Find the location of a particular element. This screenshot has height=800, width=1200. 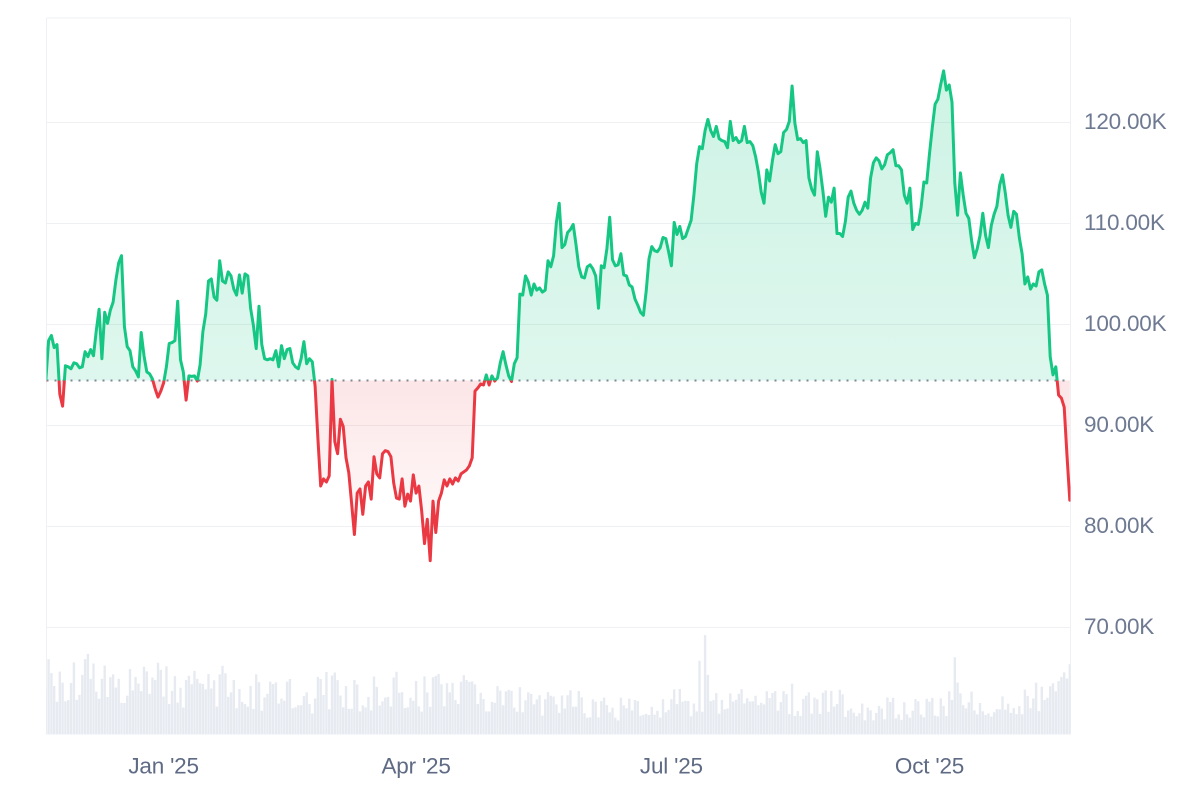

svg-text: 90.00K is located at coordinates (1119, 424).